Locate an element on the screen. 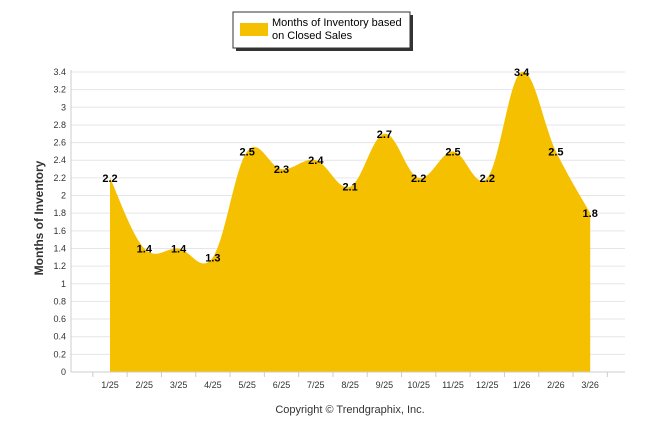 The width and height of the screenshot is (646, 434). x-tick-label: 2/25 is located at coordinates (145, 385).